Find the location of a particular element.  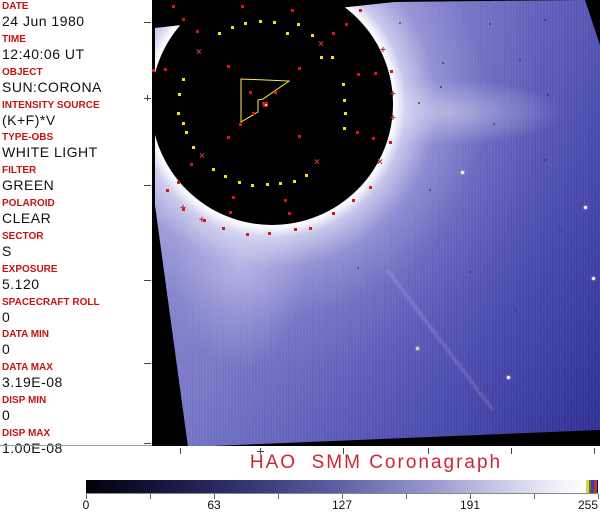

sidebar-field: TIME 12:40:06 UT is located at coordinates (75, 50).